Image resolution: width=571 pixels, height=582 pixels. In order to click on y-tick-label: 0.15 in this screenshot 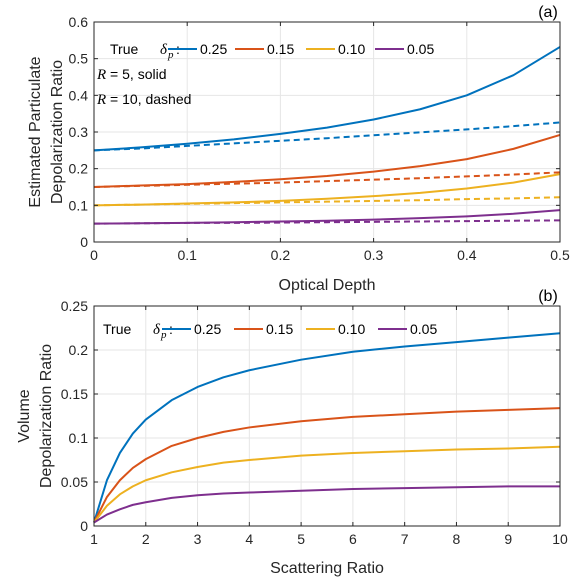, I will do `click(74, 394)`.